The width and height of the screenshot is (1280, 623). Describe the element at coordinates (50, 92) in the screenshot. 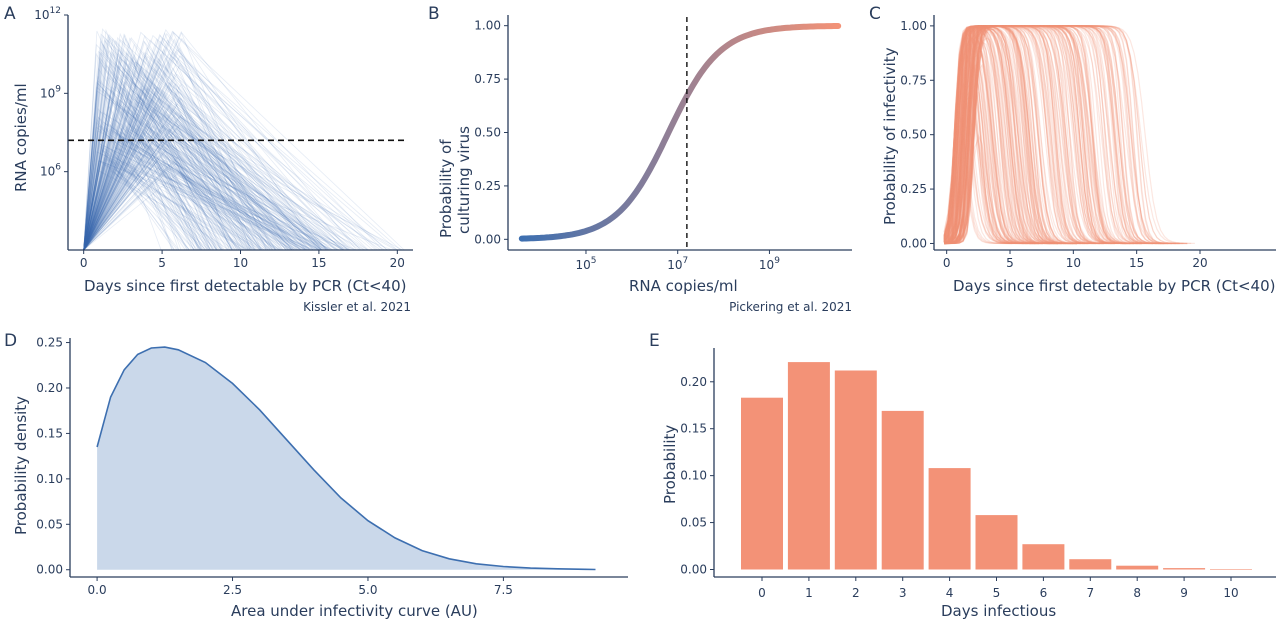

I see `y-tick-label: 10⁹` at that location.